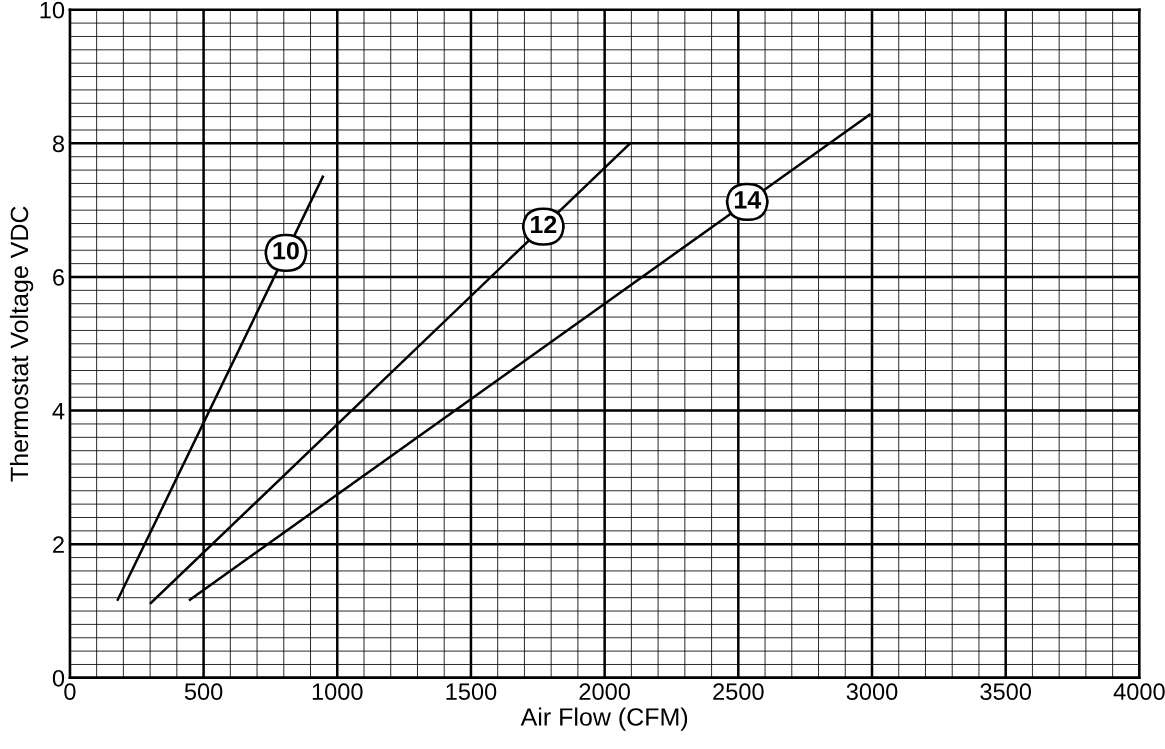 The image size is (1165, 749). What do you see at coordinates (58, 544) in the screenshot?
I see `y-tick-label: 2` at bounding box center [58, 544].